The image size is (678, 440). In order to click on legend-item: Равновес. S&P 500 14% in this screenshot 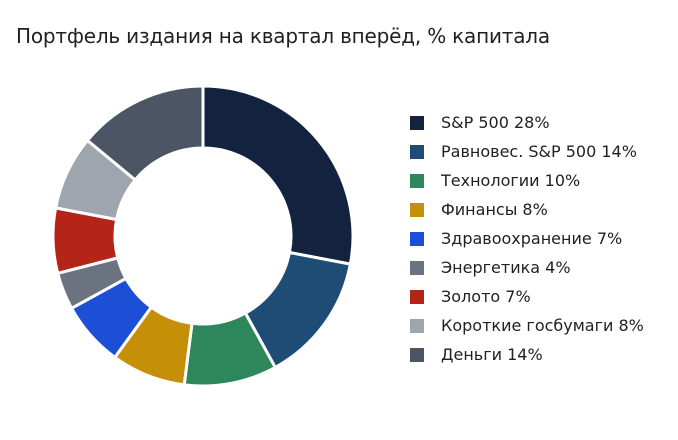, I will do `click(527, 151)`.